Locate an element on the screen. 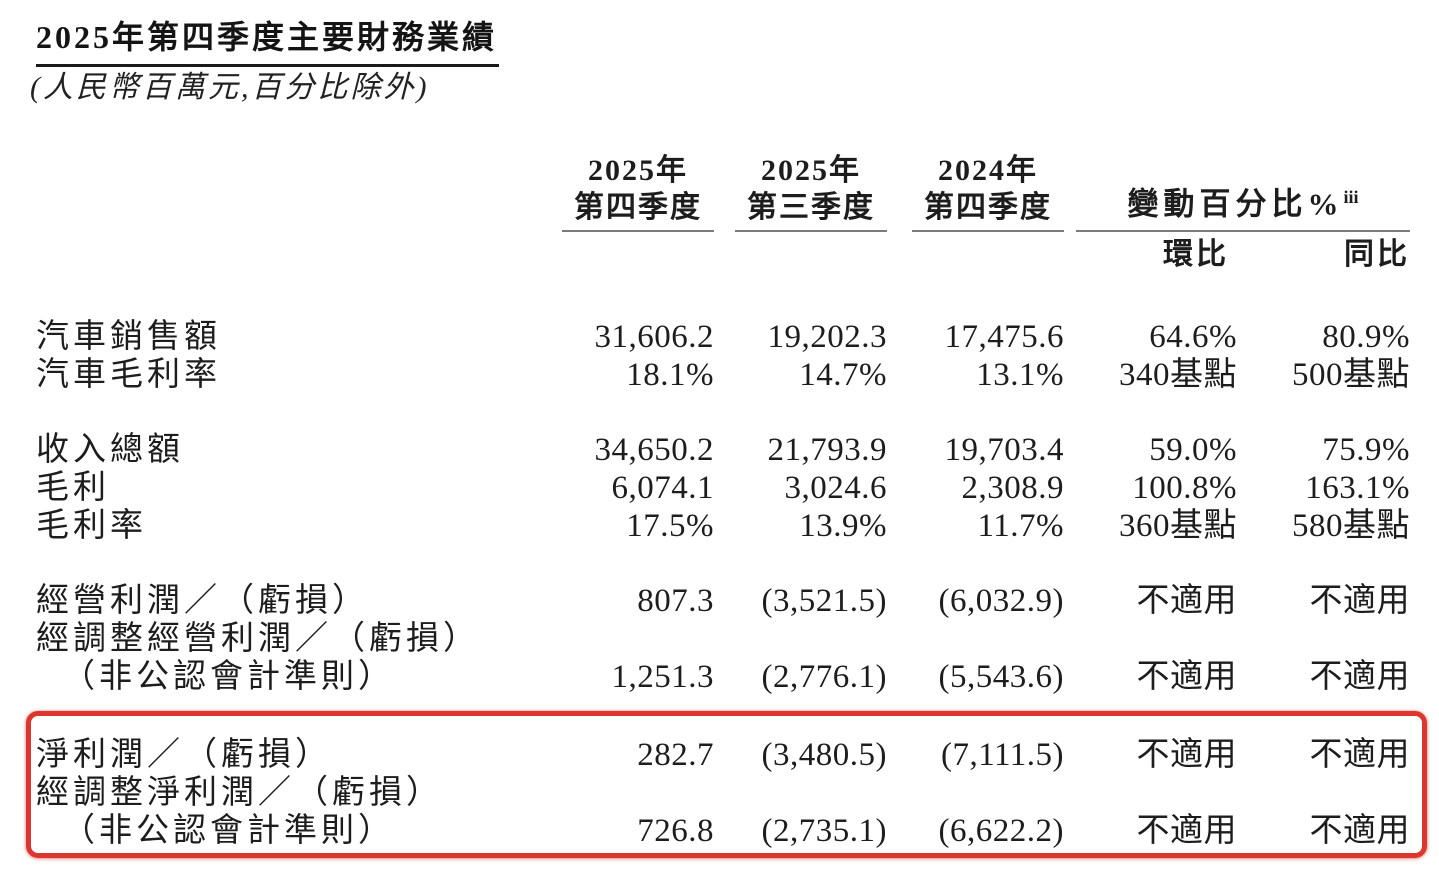  cell-value: 17.5% is located at coordinates (670, 526).